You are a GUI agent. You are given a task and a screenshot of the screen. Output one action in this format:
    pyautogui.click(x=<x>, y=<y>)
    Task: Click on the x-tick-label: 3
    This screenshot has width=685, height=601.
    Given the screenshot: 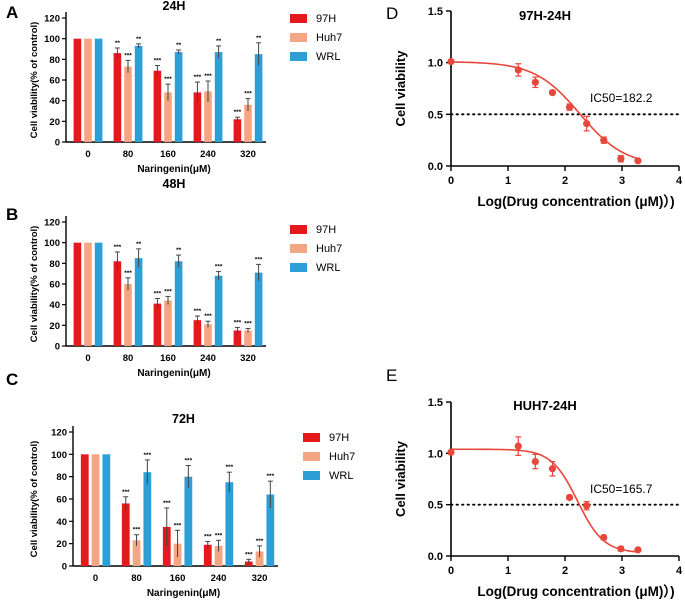 What is the action you would take?
    pyautogui.click(x=622, y=571)
    